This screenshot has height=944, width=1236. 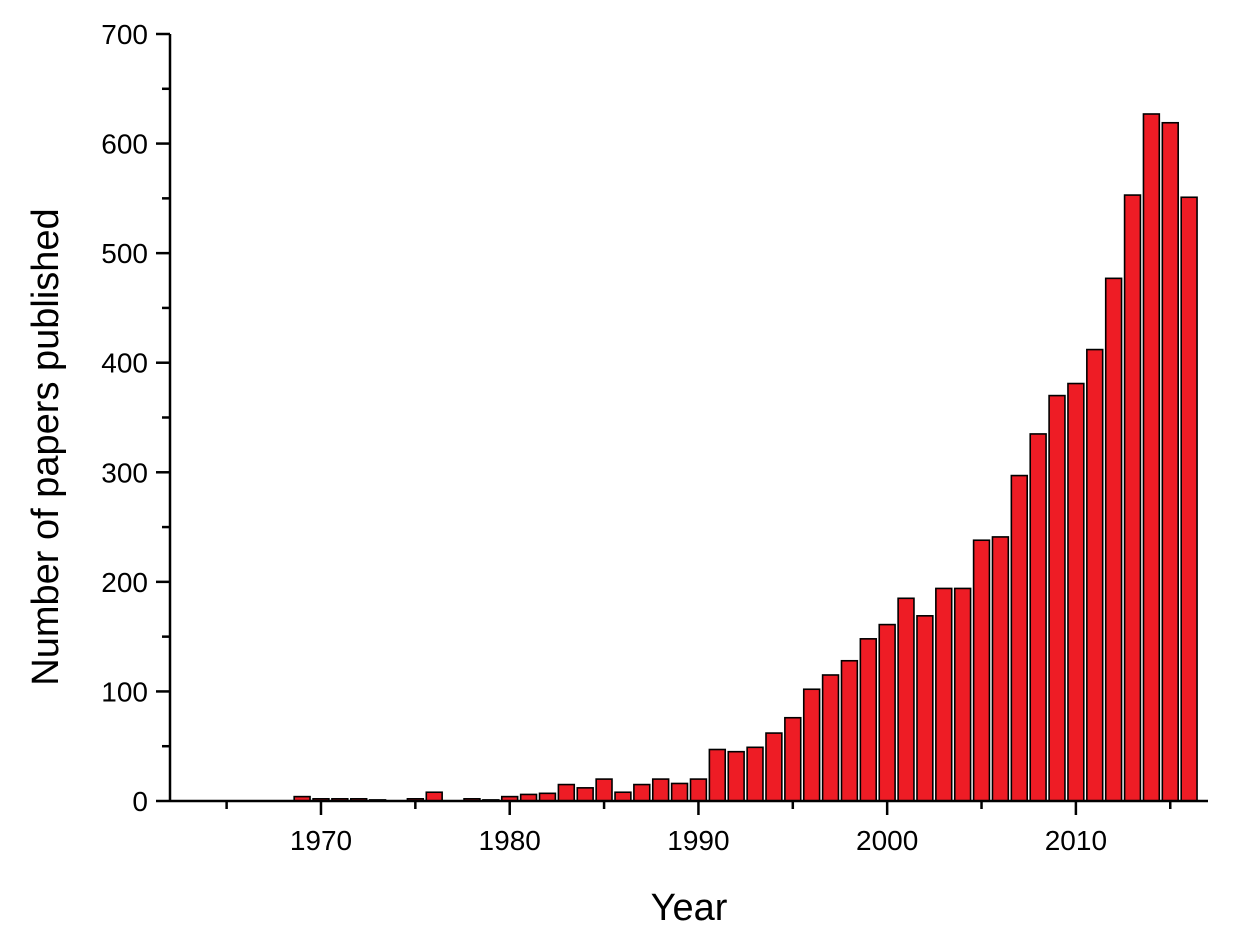 I want to click on bar-2002, so click(x=925, y=708).